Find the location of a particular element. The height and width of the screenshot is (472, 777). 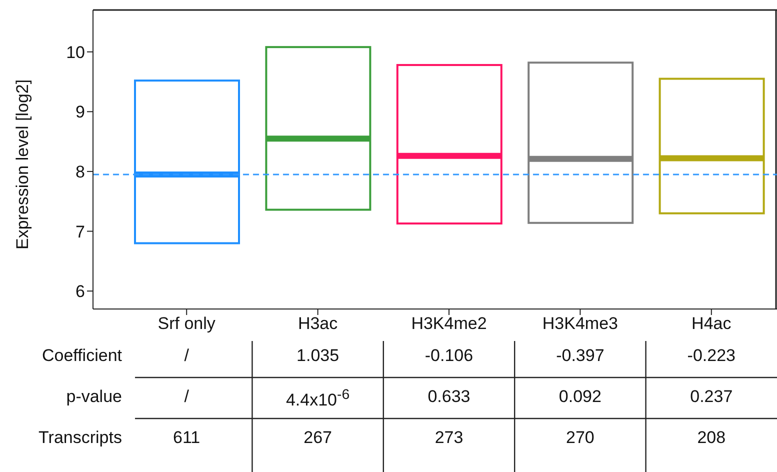

y-tick-label: 8 is located at coordinates (80, 172).